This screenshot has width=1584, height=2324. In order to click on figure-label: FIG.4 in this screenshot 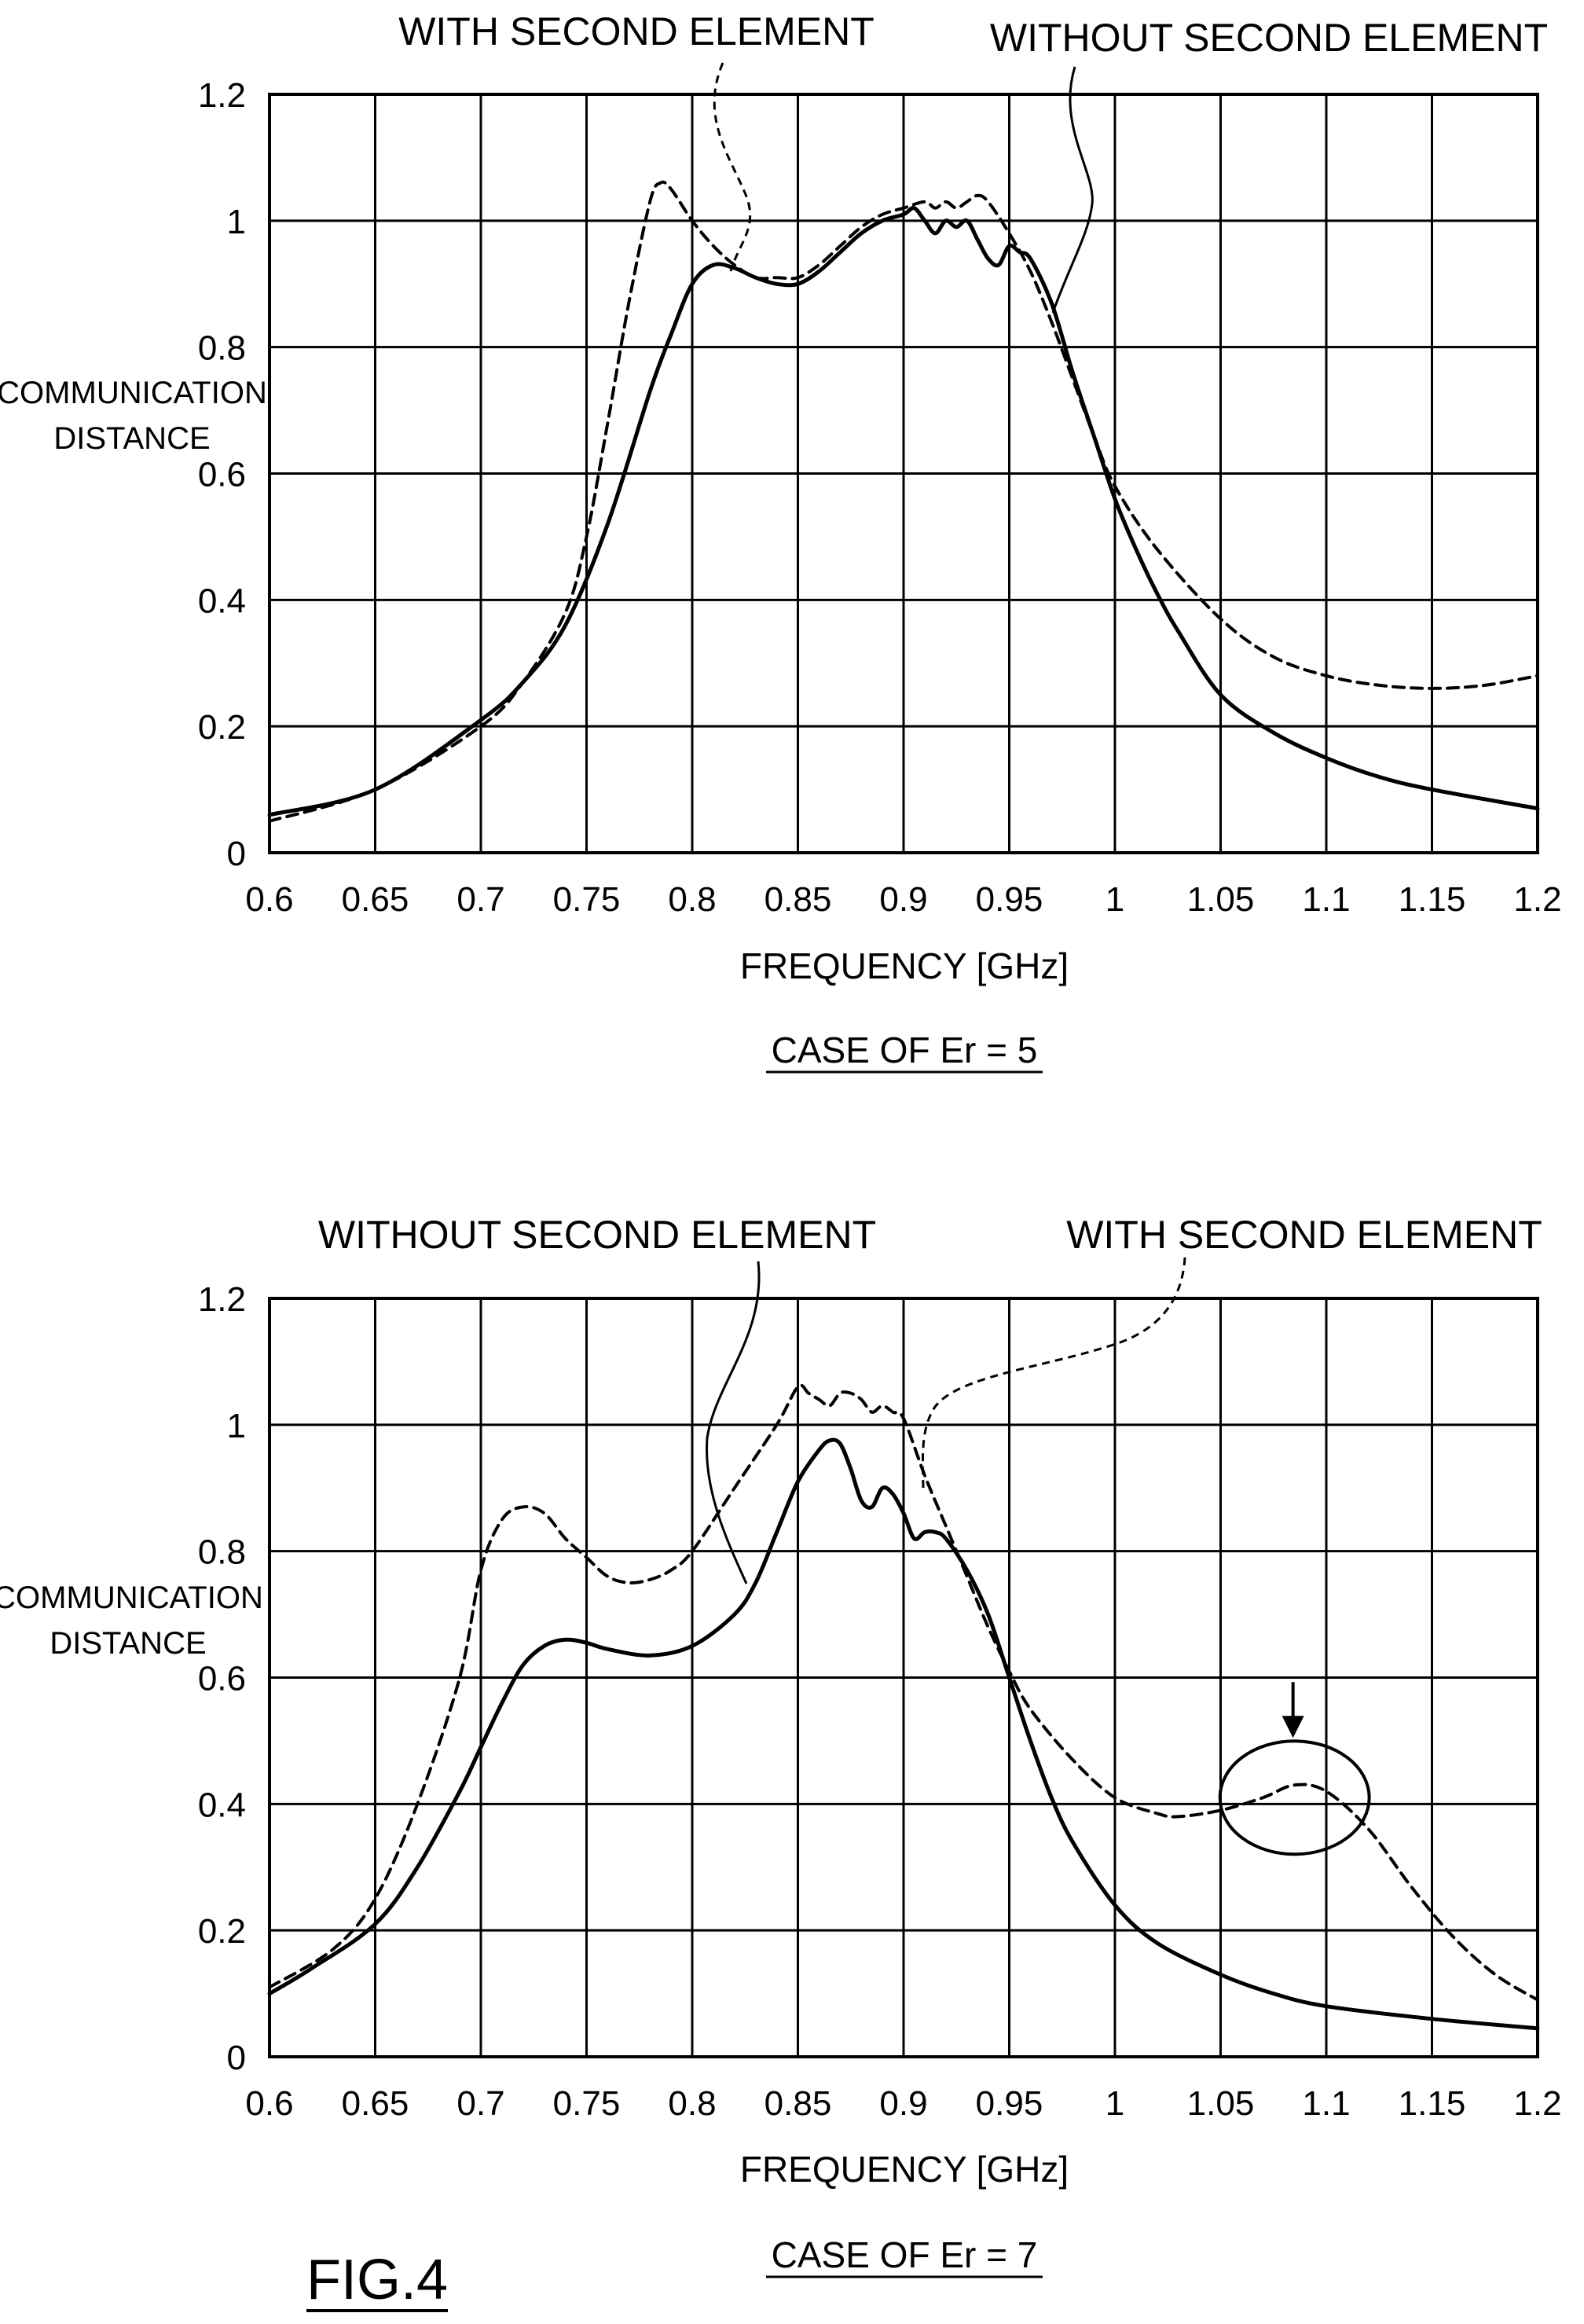, I will do `click(377, 2280)`.